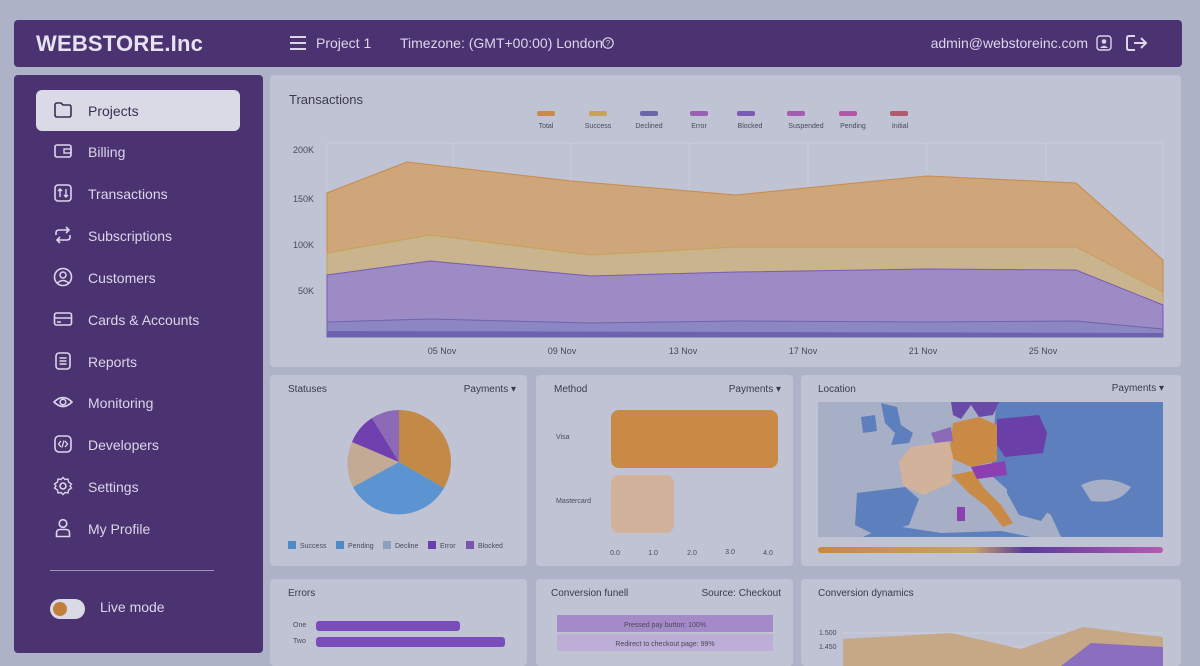  Describe the element at coordinates (122, 278) in the screenshot. I see `sidebar-item-label: Customers` at that location.